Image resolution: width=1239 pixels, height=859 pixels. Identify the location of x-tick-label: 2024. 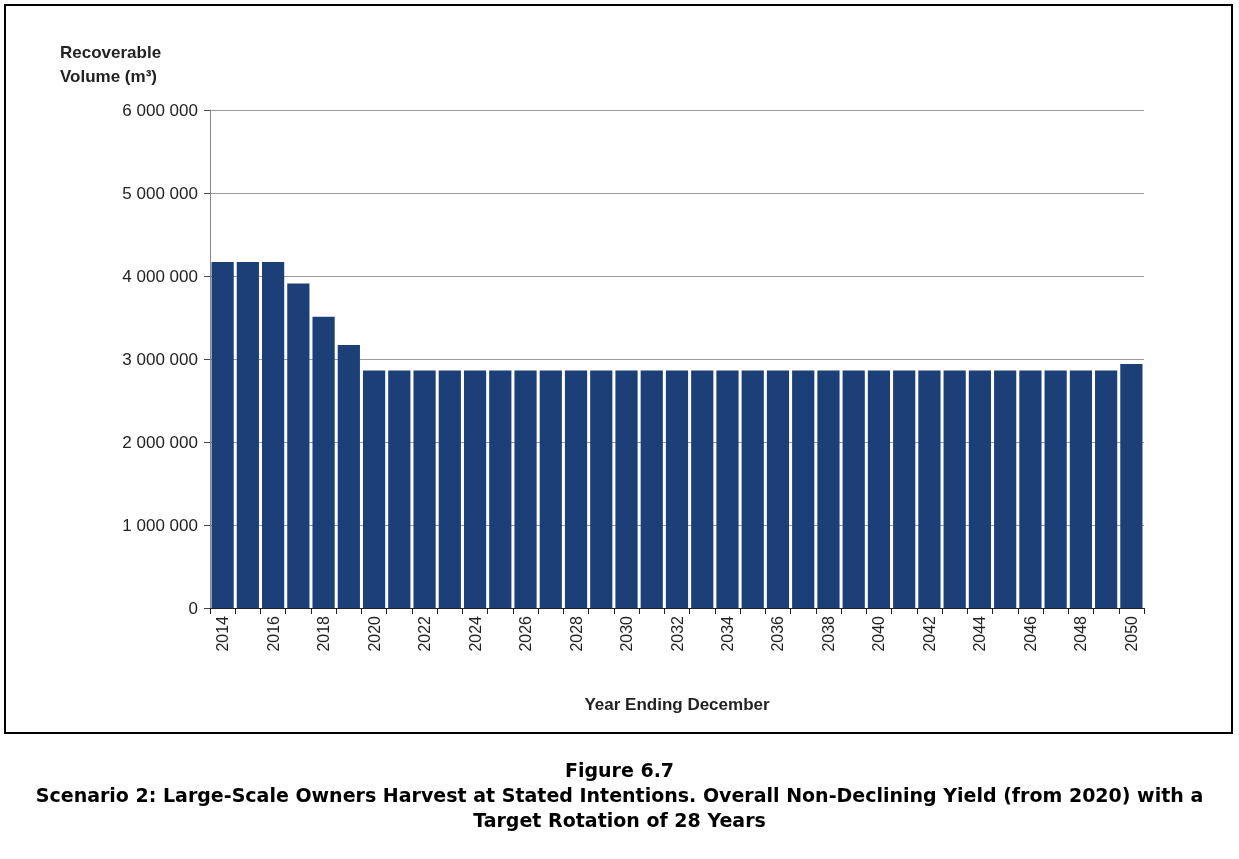
(475, 633).